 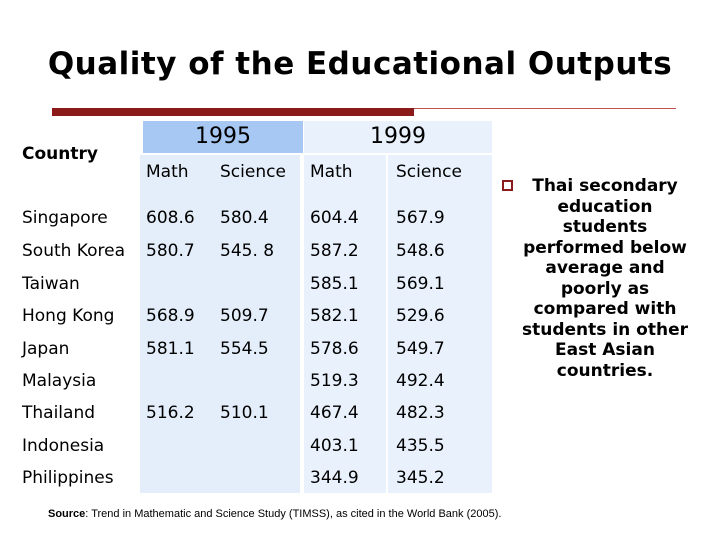 I want to click on column-band-science-1995, so click(x=256, y=324).